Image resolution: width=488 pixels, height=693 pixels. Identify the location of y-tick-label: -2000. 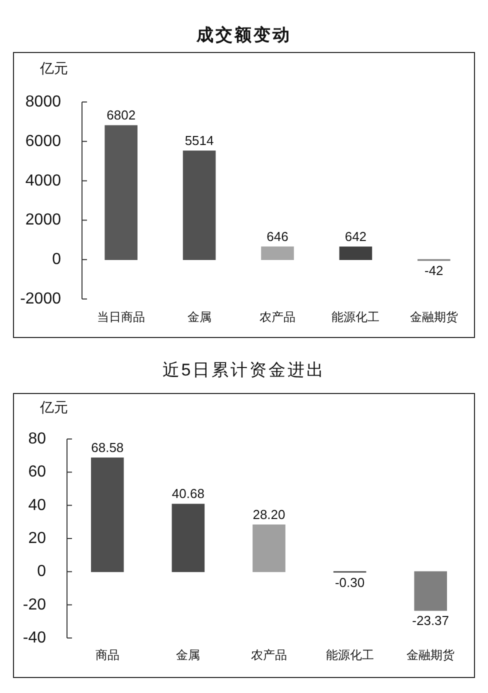
(41, 299).